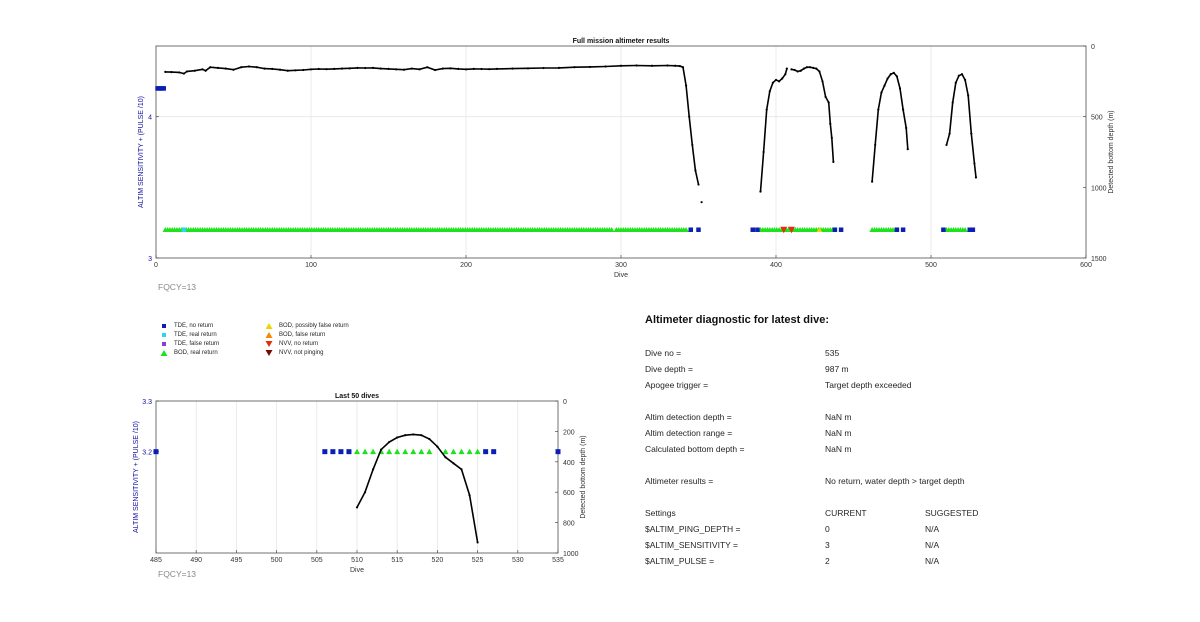 The width and height of the screenshot is (1200, 622). What do you see at coordinates (832, 353) in the screenshot?
I see `diag-value: 535` at bounding box center [832, 353].